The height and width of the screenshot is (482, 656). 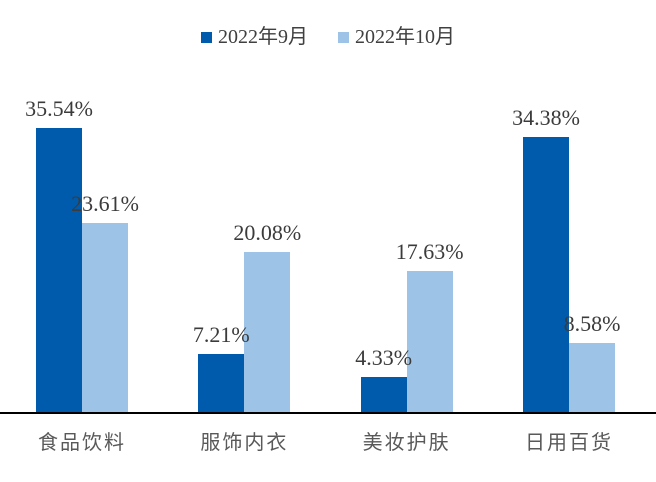 I want to click on value-label-series1-cat3: 8.58%, so click(x=592, y=323).